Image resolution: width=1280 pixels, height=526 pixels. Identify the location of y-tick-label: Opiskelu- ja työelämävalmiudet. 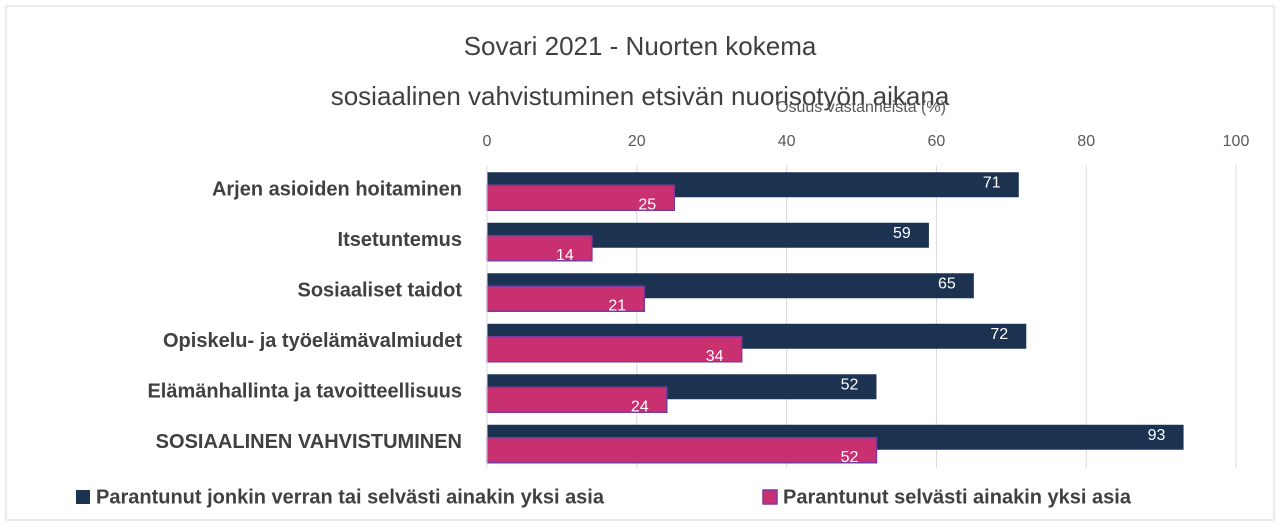
(312, 341).